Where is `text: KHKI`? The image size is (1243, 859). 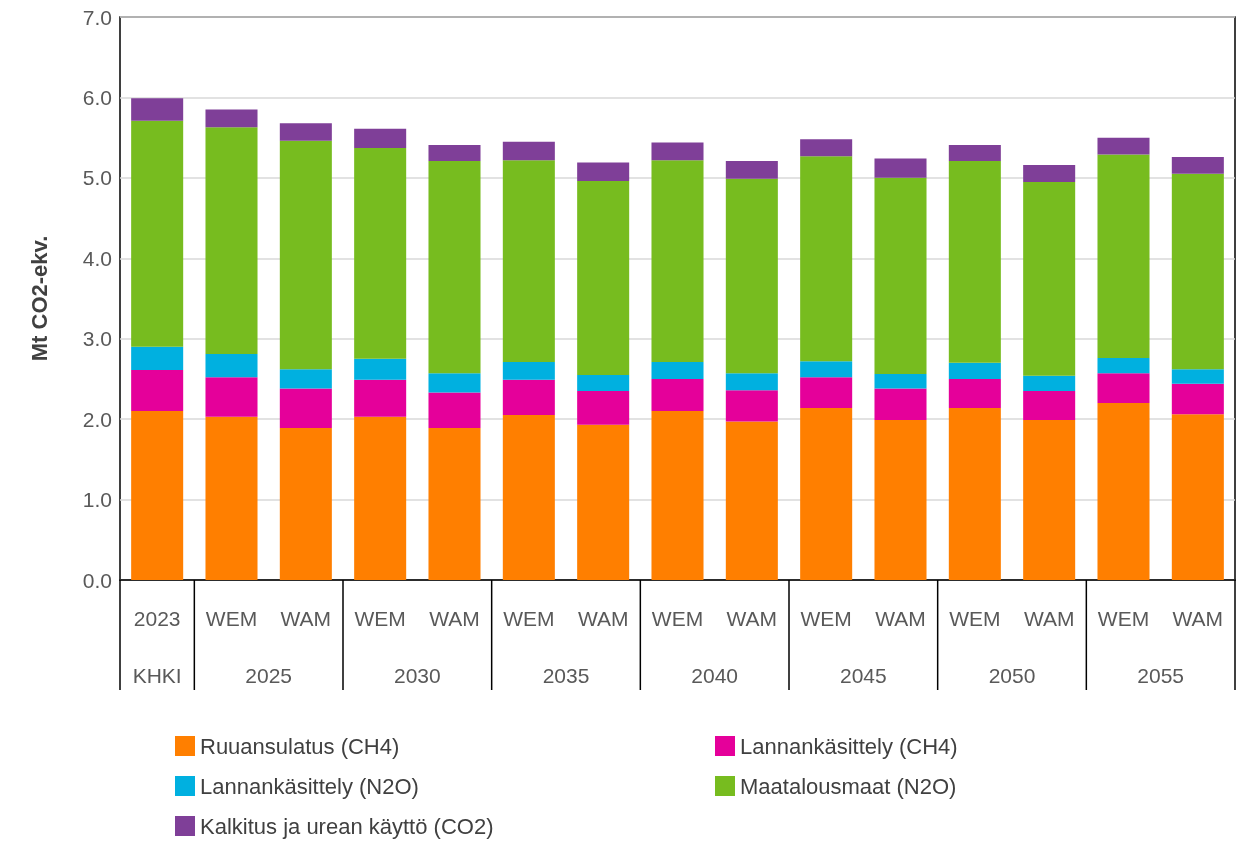
text: KHKI is located at coordinates (157, 675).